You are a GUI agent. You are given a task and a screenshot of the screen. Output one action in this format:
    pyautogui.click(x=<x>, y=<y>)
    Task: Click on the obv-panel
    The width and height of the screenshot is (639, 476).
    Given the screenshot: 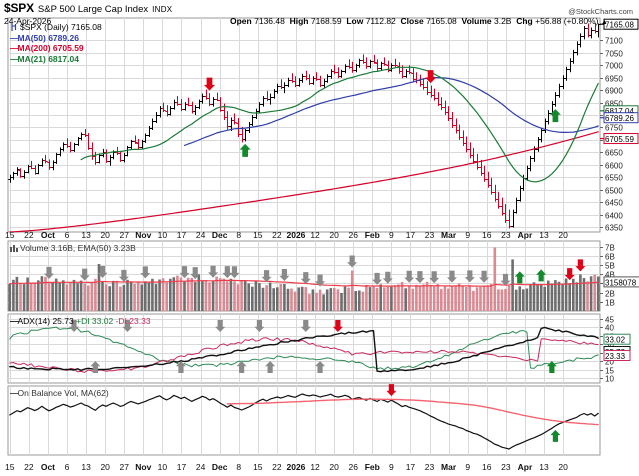 What is the action you would take?
    pyautogui.click(x=304, y=420)
    